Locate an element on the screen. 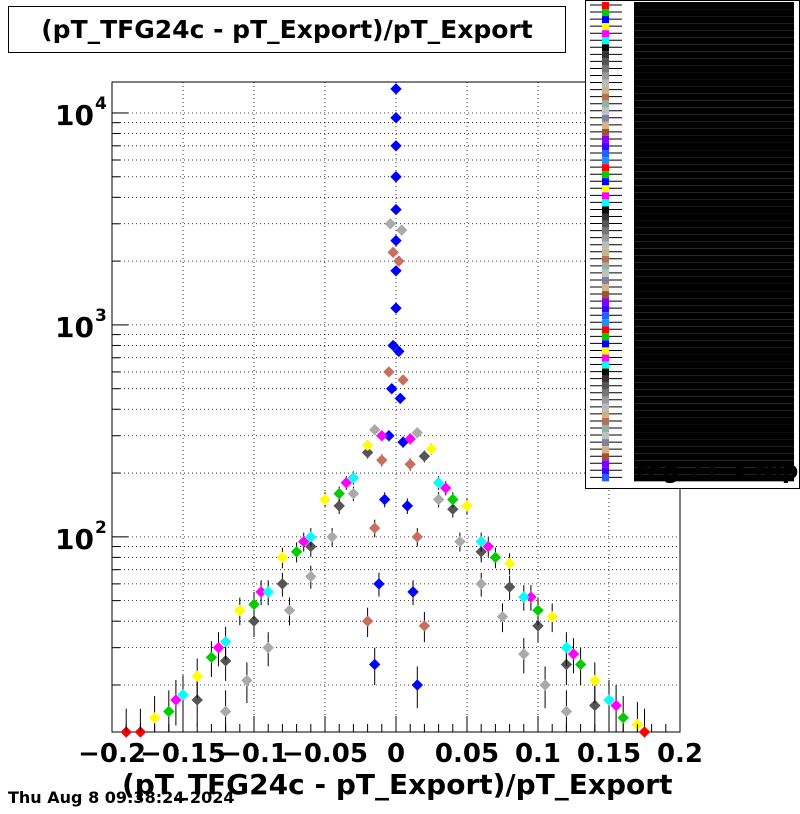 This screenshot has width=800, height=814. timestamp: Thu Aug 8 09:38:24 2024 is located at coordinates (121, 797).